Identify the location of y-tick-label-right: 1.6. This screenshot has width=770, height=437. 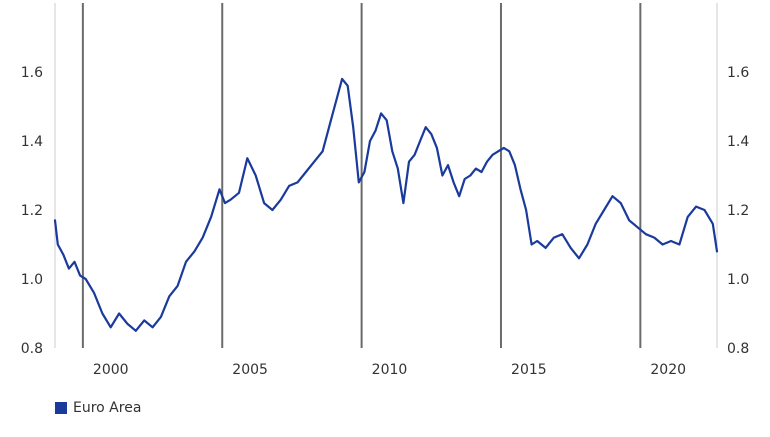
(738, 73).